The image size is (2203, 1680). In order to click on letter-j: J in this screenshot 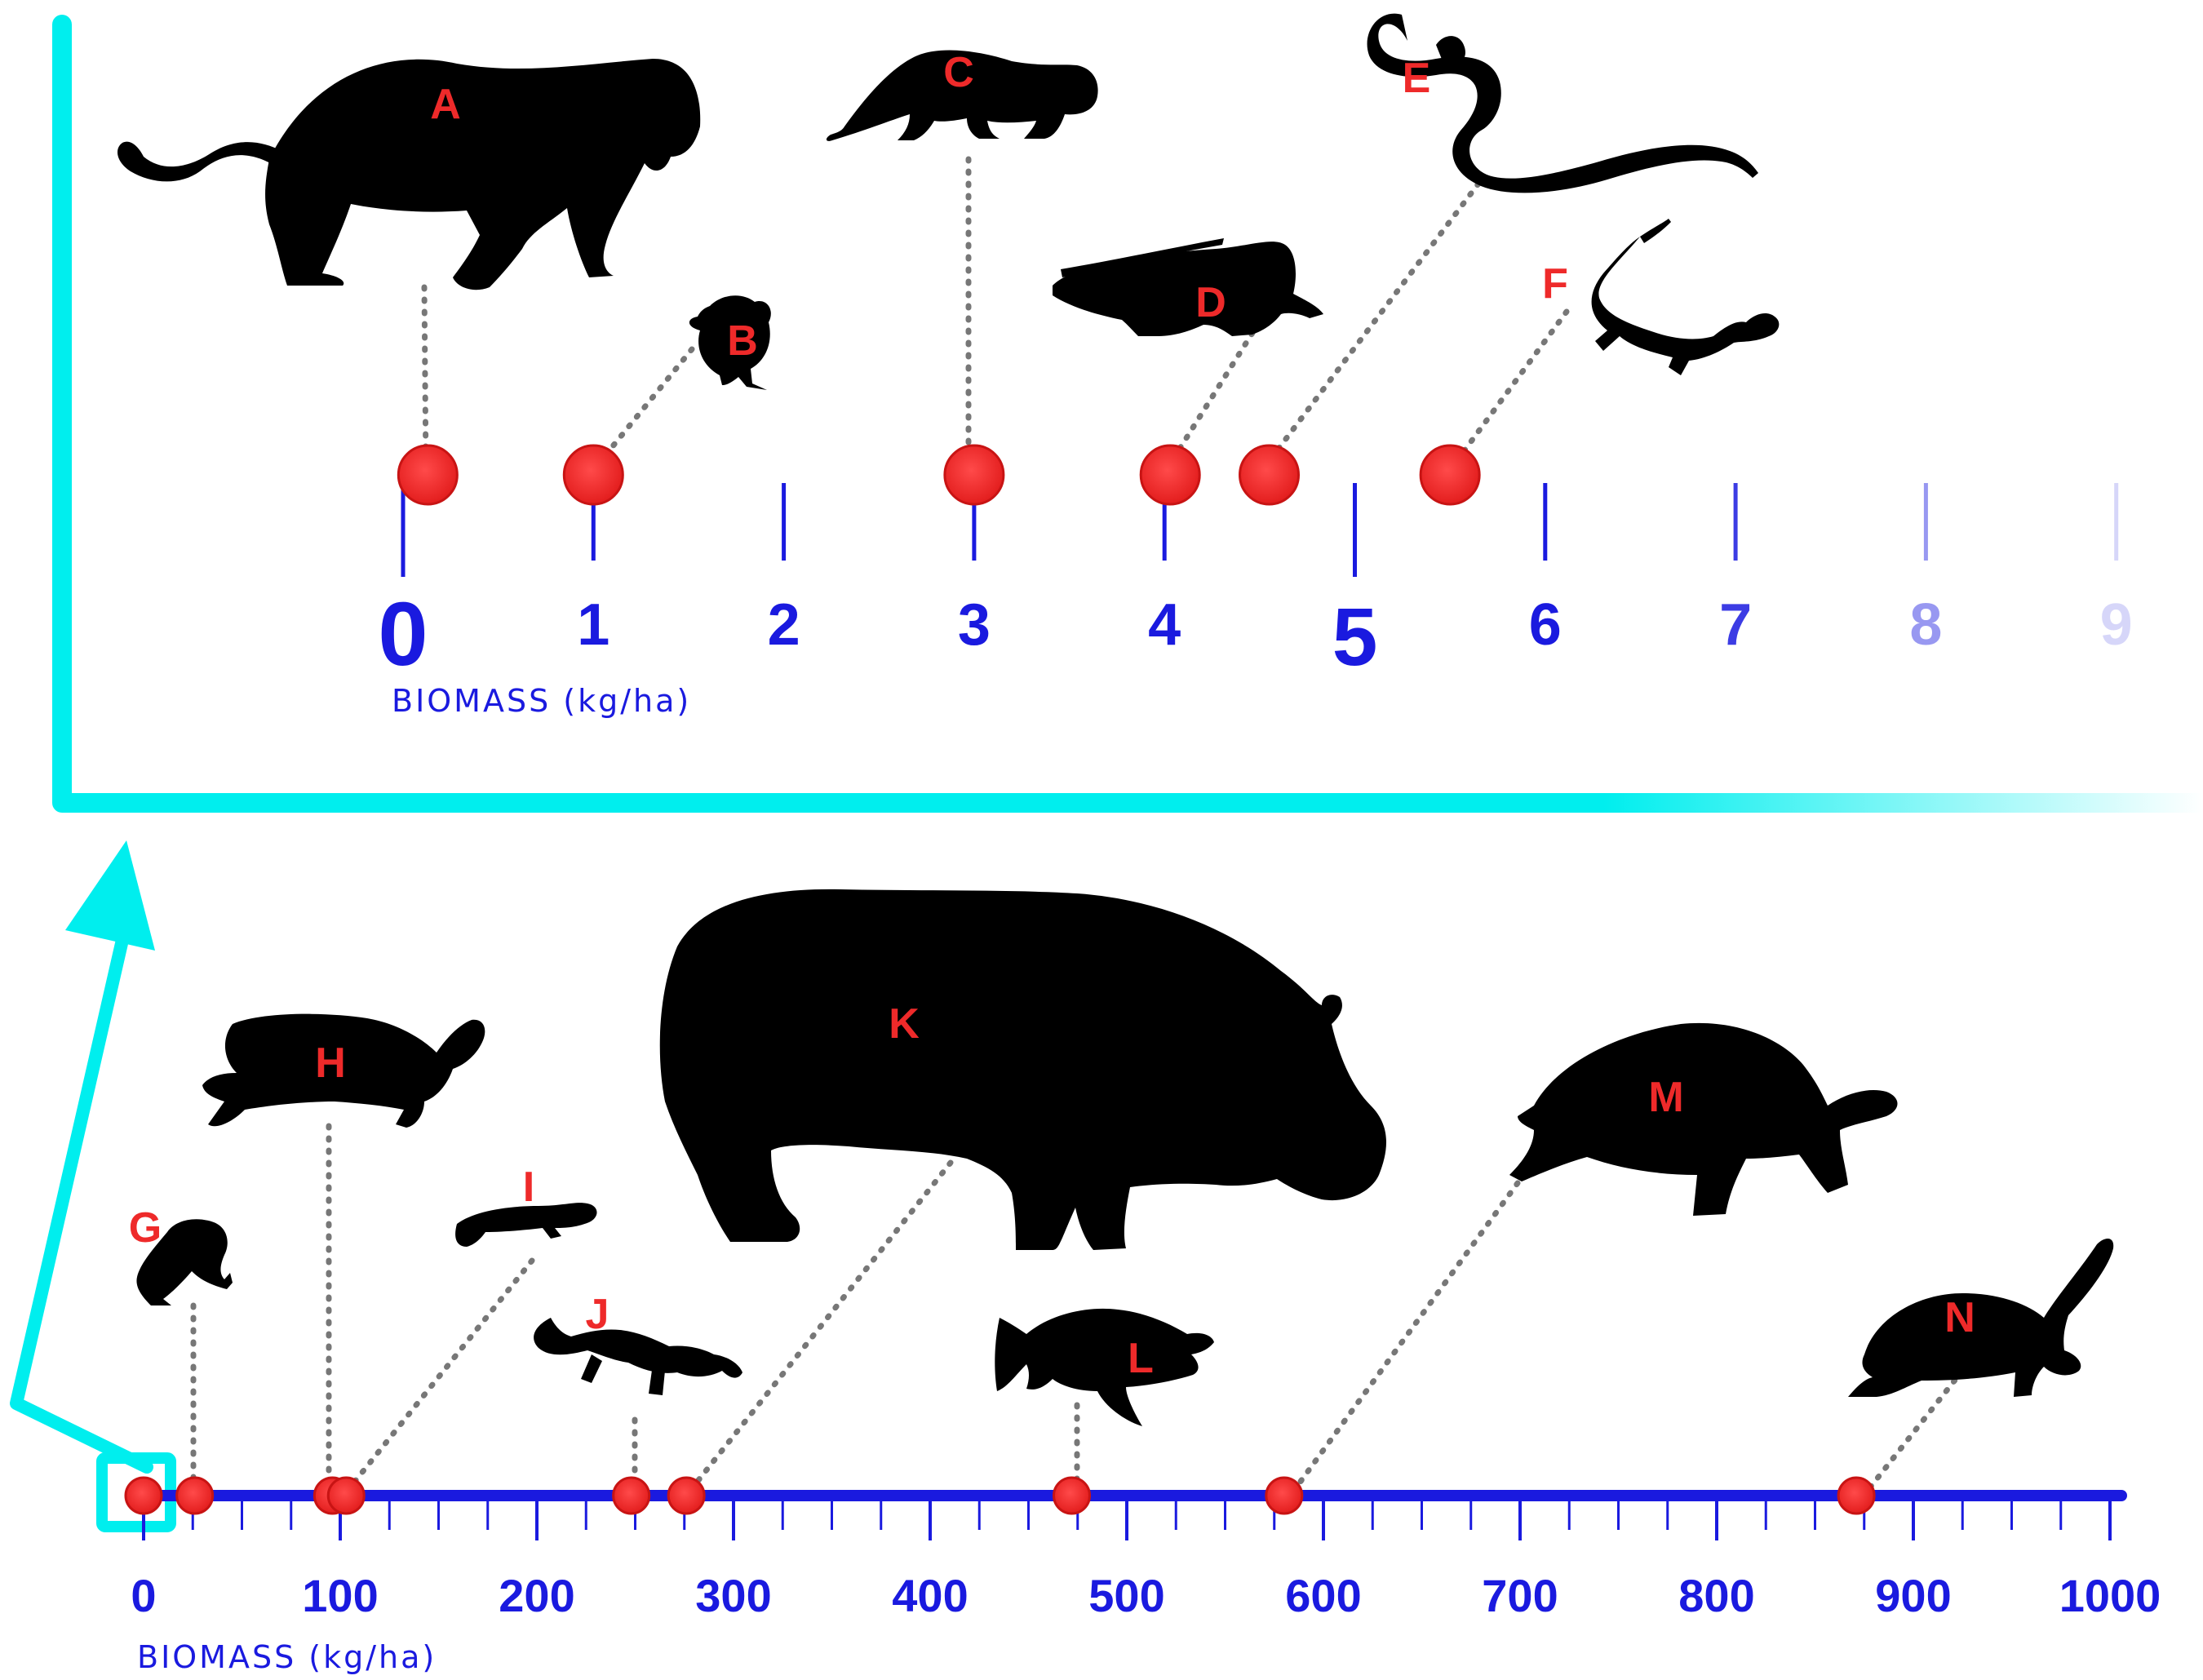, I will do `click(597, 1314)`.